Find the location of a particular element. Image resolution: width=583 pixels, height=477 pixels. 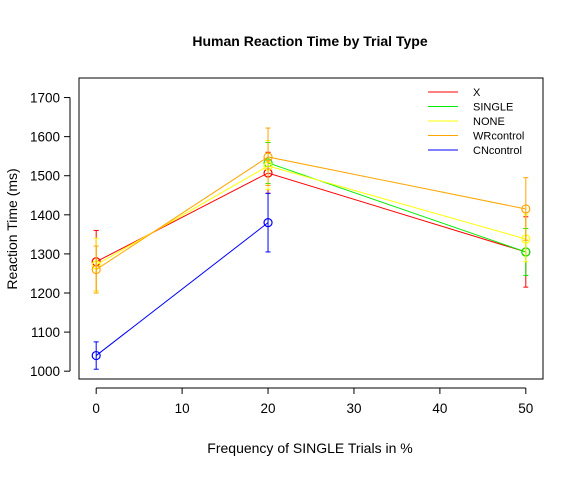

y-tick-label: 1500 is located at coordinates (45, 176).